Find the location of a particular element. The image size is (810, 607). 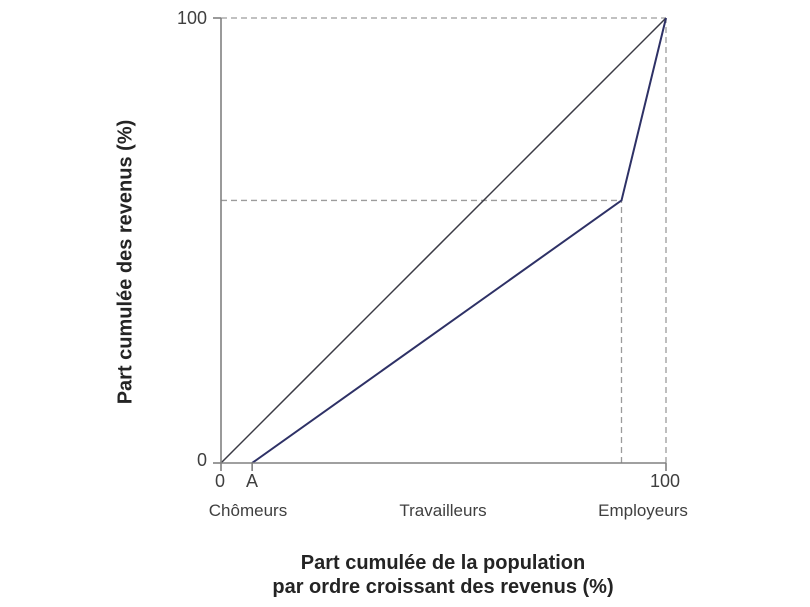

x-tick-label-100: 100 is located at coordinates (665, 481).